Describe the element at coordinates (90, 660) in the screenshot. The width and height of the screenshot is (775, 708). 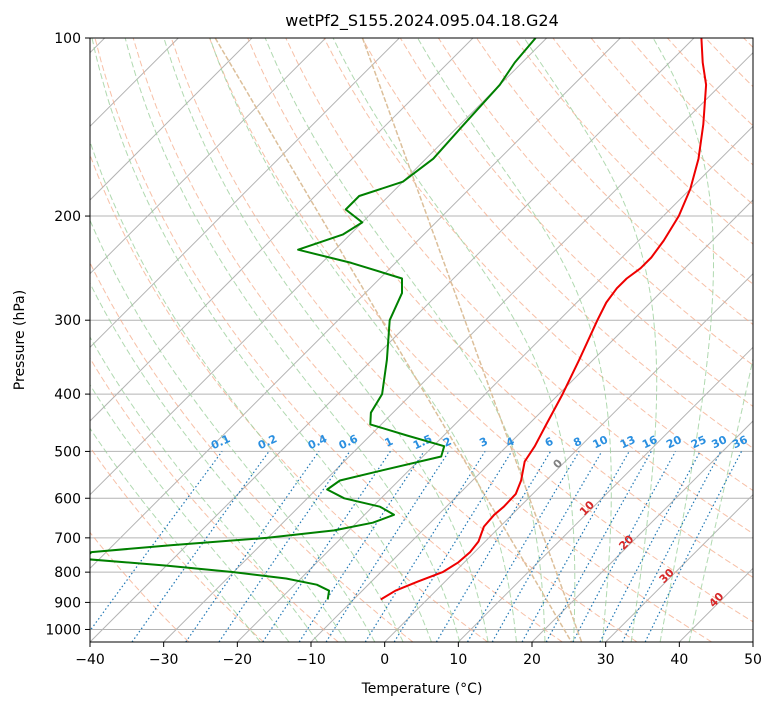
I see `x-tick-label: −40` at that location.